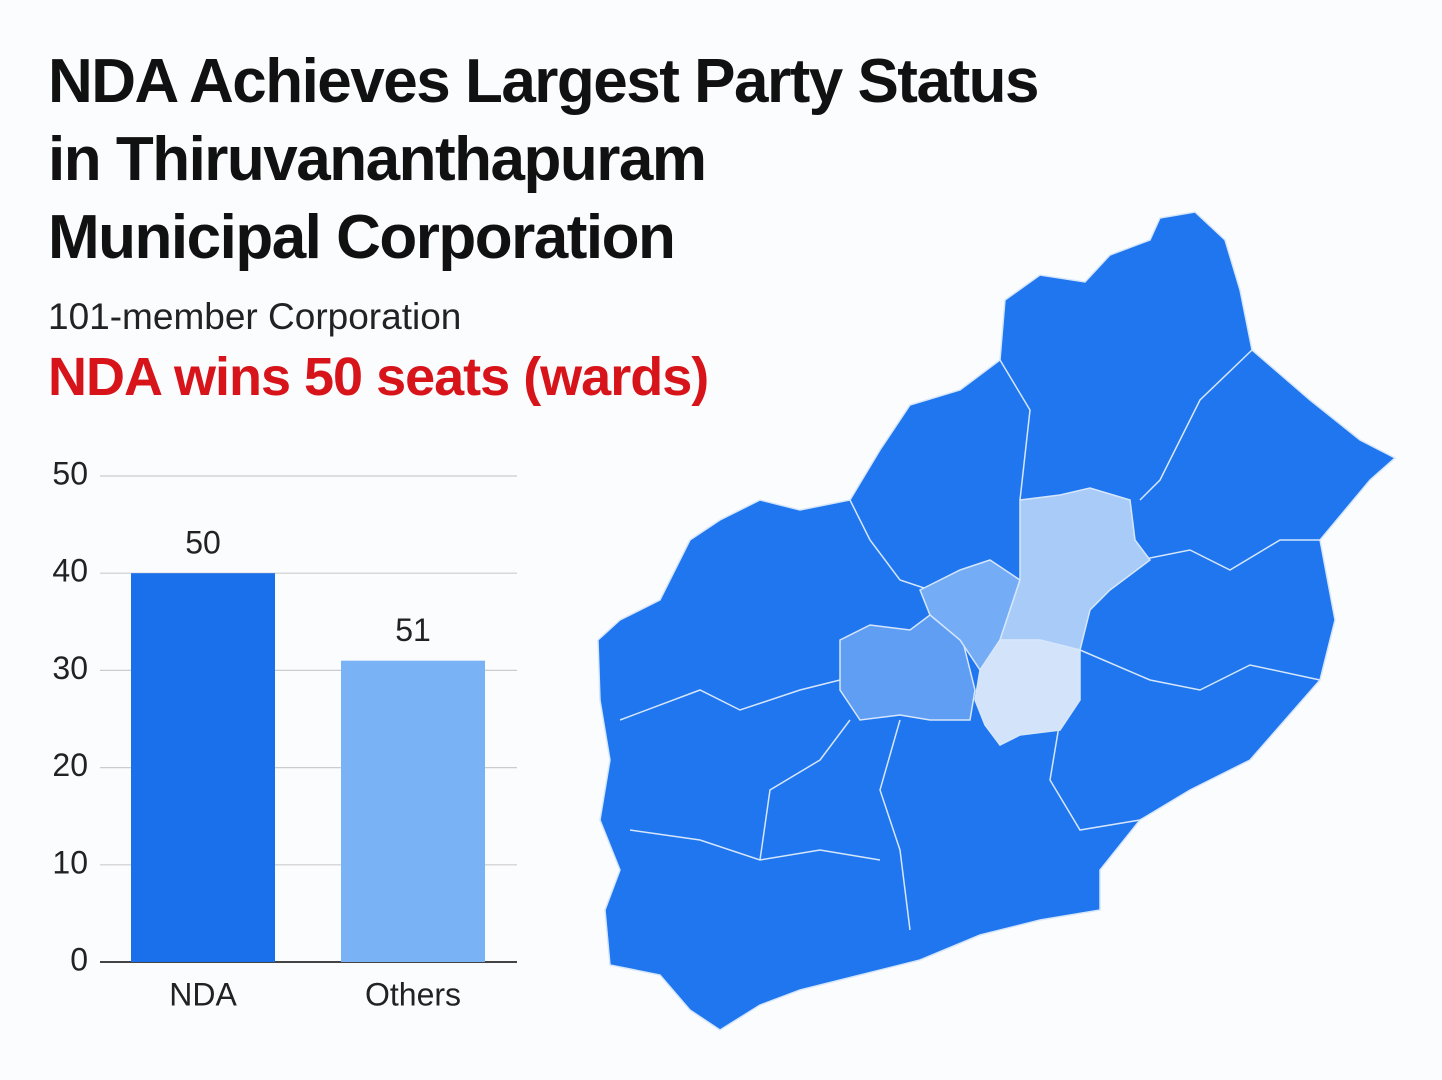 This screenshot has width=1442, height=1080. Describe the element at coordinates (70, 668) in the screenshot. I see `y-tick-label: 30` at that location.